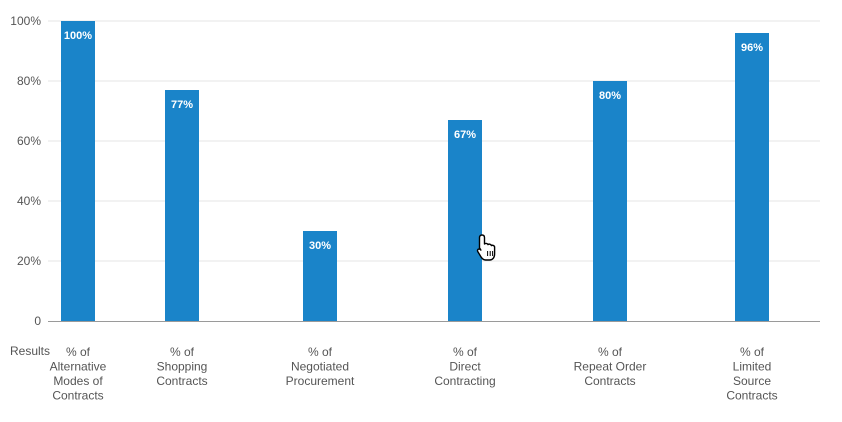 The width and height of the screenshot is (842, 422). What do you see at coordinates (78, 367) in the screenshot?
I see `x-tick-label-line: Alternative` at bounding box center [78, 367].